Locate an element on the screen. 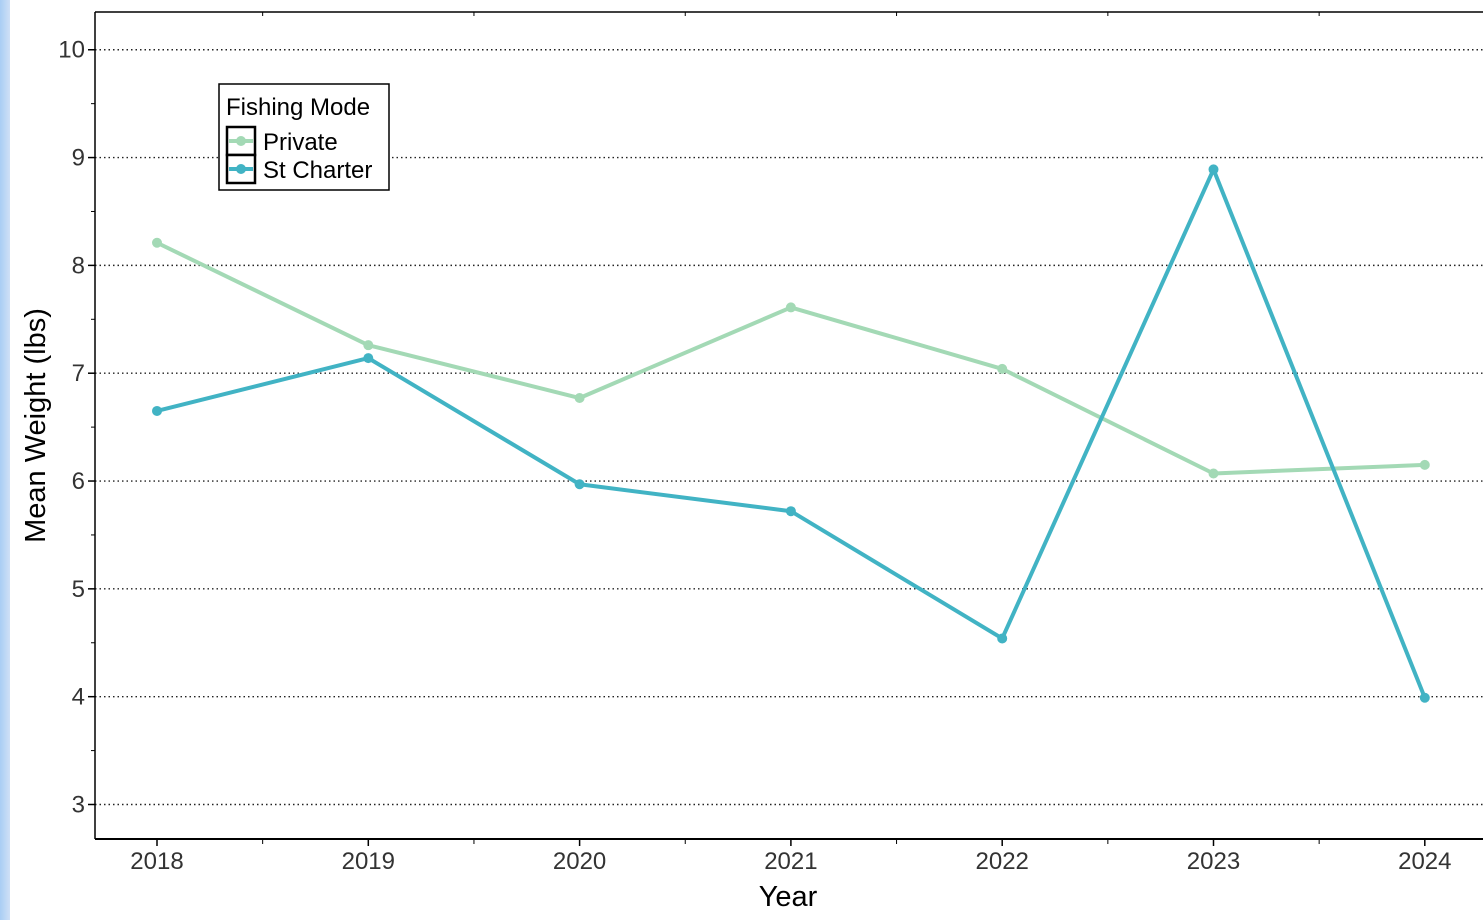 The height and width of the screenshot is (920, 1483). legend-item: Private is located at coordinates (281, 141).